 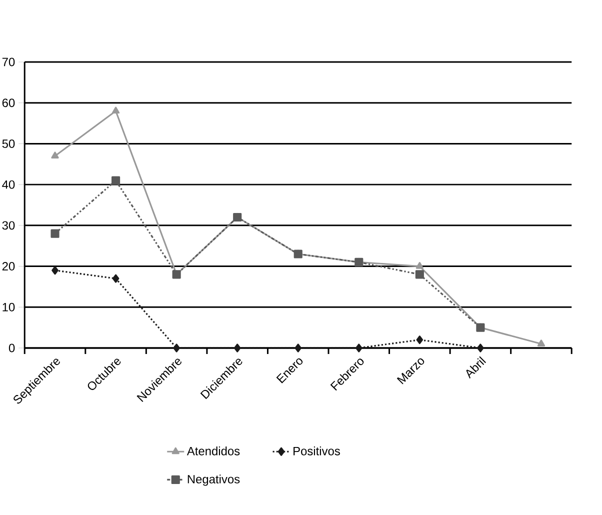 What do you see at coordinates (317, 451) in the screenshot?
I see `legend-label: Positivos` at bounding box center [317, 451].